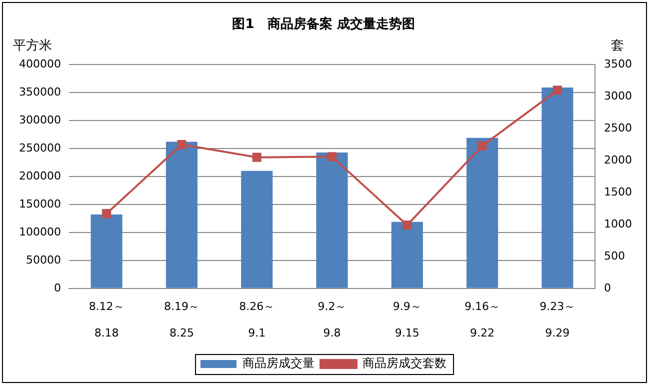 The height and width of the screenshot is (387, 651). What do you see at coordinates (39, 231) in the screenshot?
I see `y-tick-label: 100000` at bounding box center [39, 231].